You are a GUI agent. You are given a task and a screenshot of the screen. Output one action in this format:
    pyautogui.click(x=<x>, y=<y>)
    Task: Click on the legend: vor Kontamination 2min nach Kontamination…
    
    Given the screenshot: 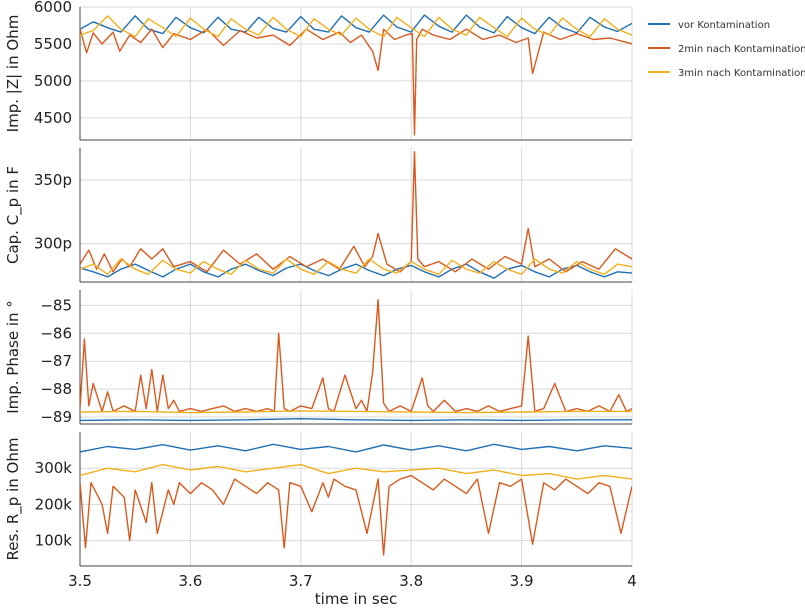 What is the action you would take?
    pyautogui.click(x=726, y=49)
    